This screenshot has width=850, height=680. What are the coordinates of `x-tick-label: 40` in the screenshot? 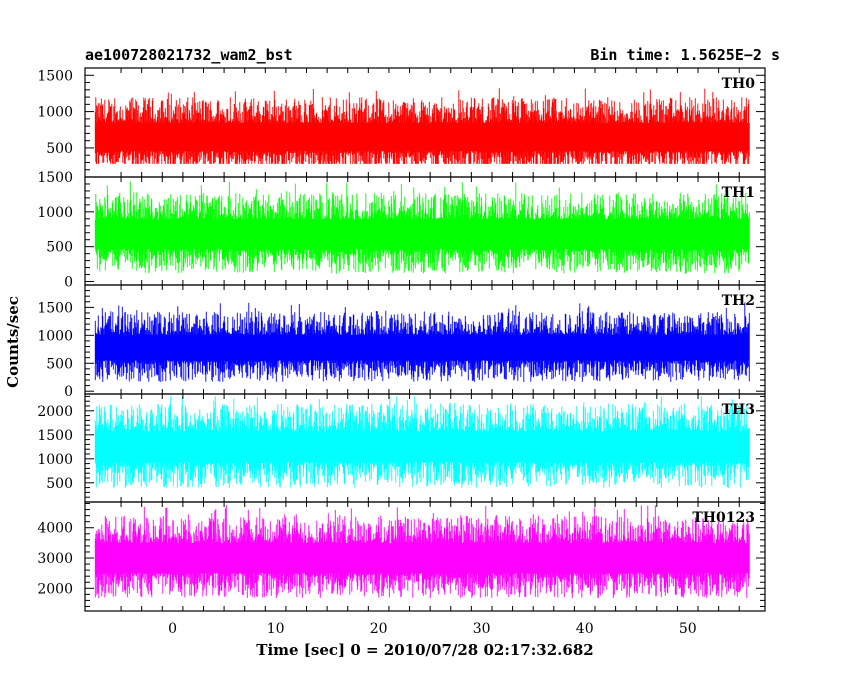 It's located at (585, 629).